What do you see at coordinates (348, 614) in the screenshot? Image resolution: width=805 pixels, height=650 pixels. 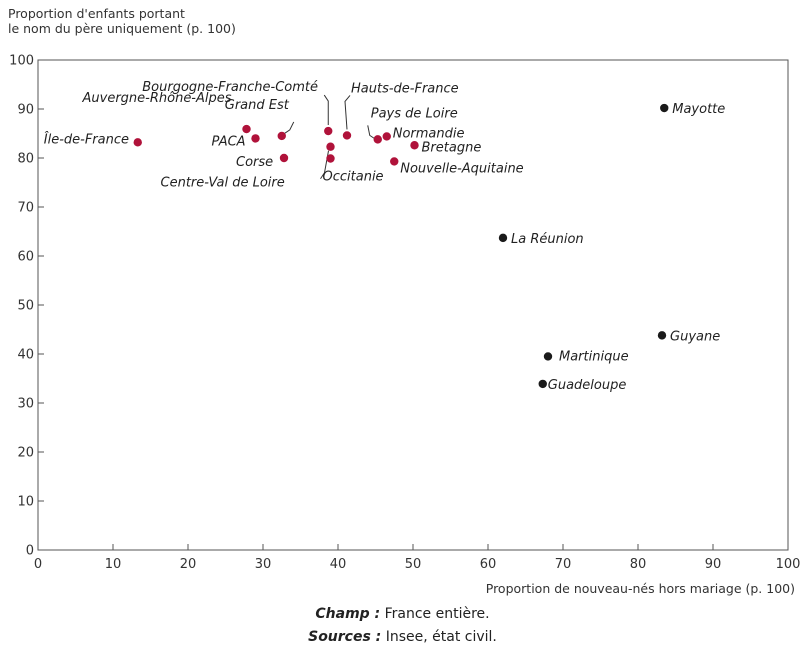 I see `champ-label: Champ :` at bounding box center [348, 614].